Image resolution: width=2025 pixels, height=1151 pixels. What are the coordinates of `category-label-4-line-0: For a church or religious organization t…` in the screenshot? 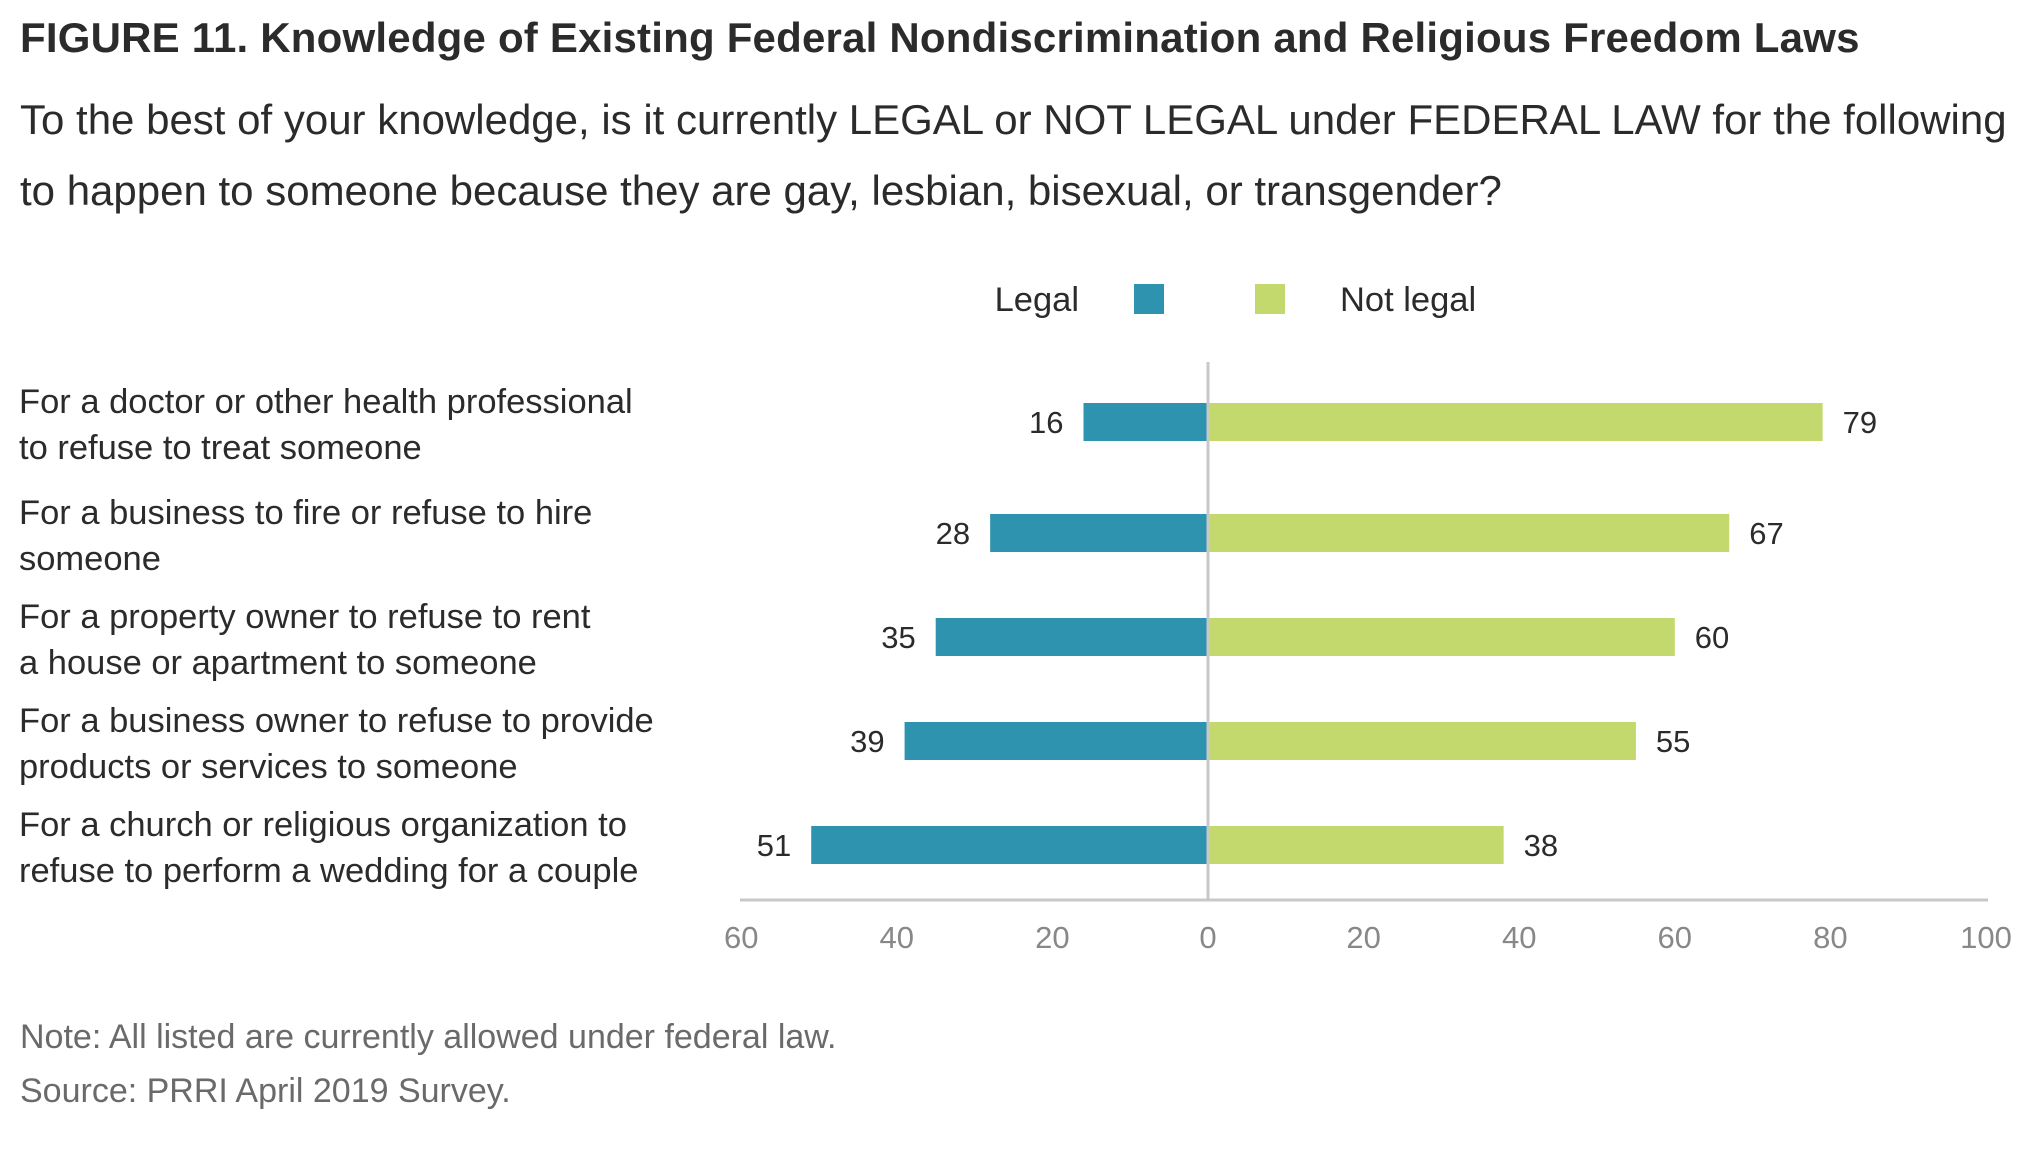 It's located at (323, 825).